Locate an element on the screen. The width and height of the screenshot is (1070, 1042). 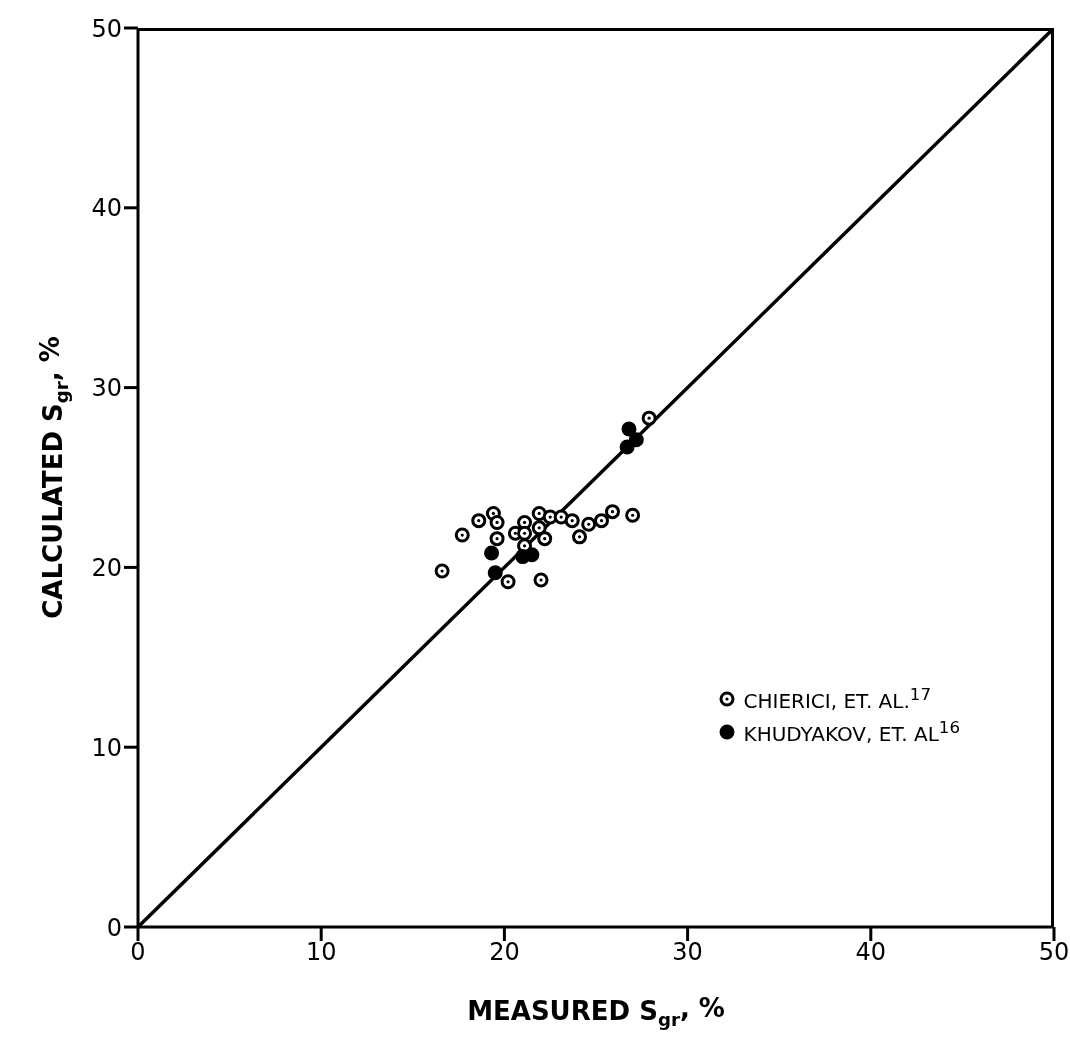
y-tick-label: 40 is located at coordinates (106, 208).